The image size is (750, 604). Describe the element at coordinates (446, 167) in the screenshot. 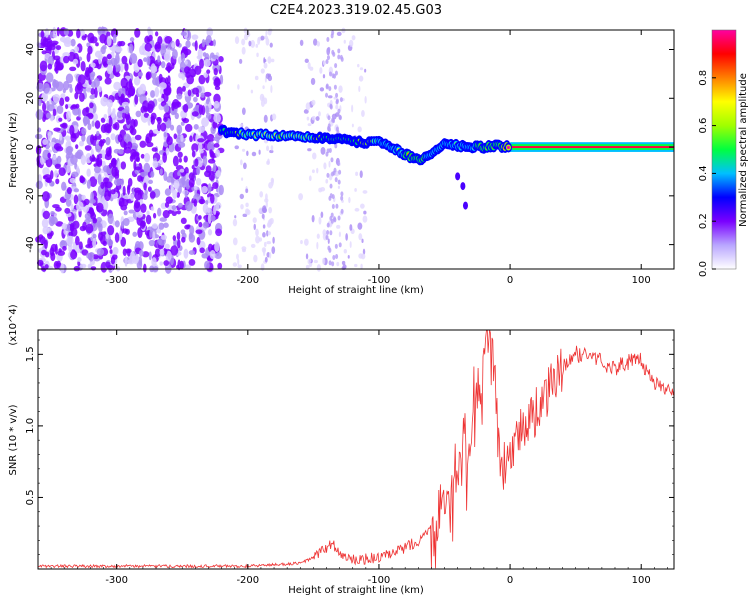

I see `spectrogram-signal-track` at that location.